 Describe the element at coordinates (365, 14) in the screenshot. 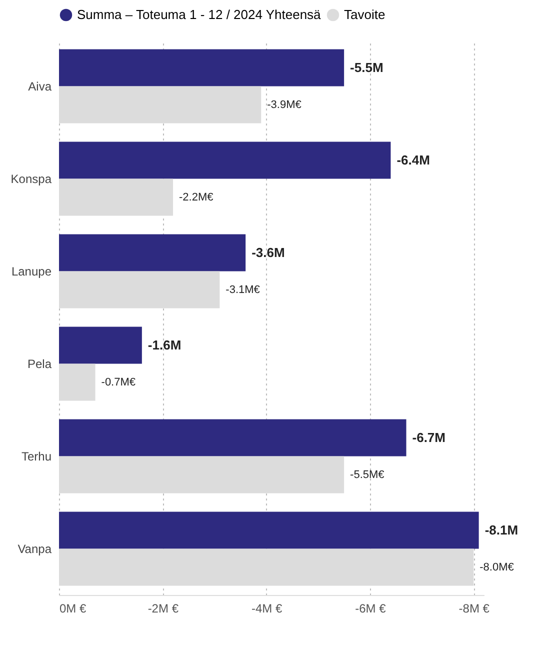

I see `legend-label: Tavoite` at that location.